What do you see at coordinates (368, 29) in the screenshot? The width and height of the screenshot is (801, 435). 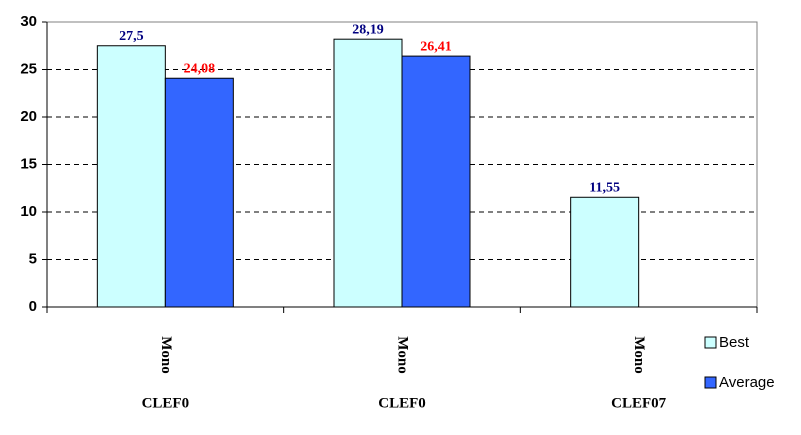 I see `value-label: 28,19` at bounding box center [368, 29].